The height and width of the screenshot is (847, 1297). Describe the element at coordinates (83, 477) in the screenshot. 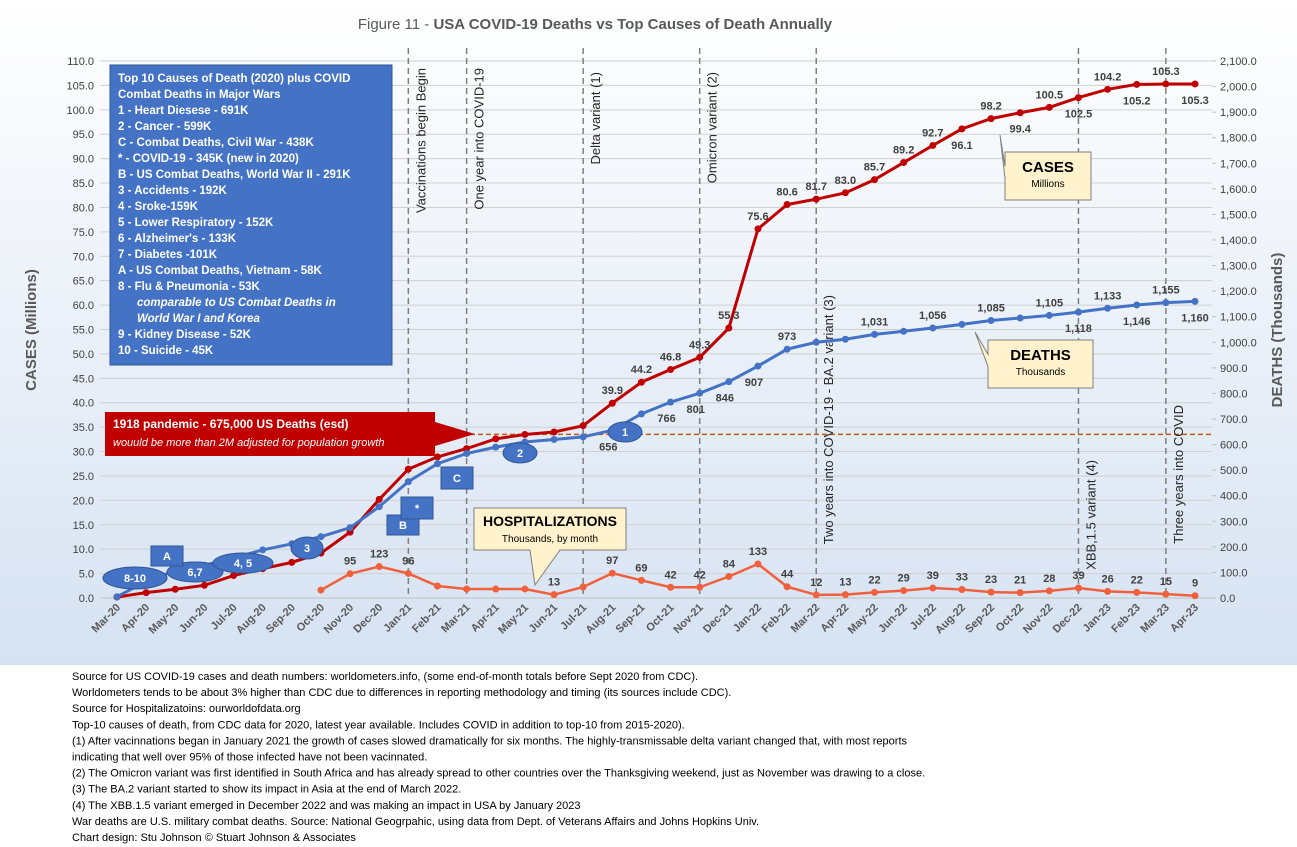

I see `y-tick-label: 25.0` at that location.